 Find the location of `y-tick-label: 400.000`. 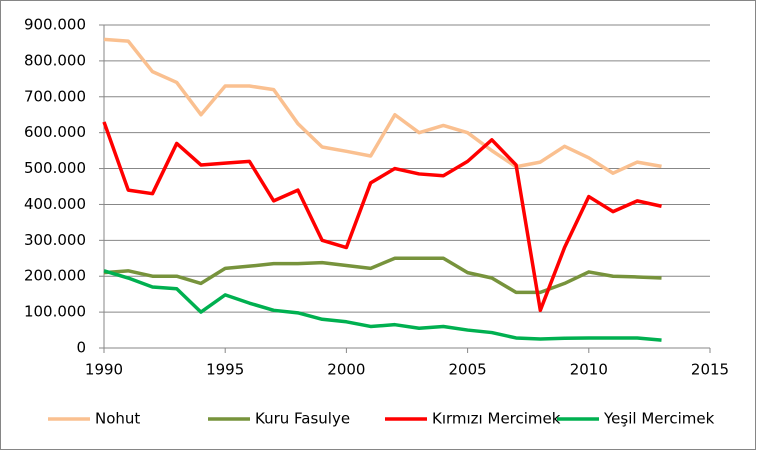

y-tick-label: 400.000 is located at coordinates (55, 204).